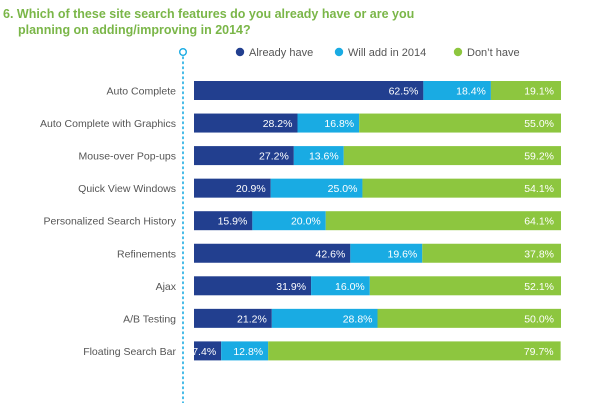 Image resolution: width=600 pixels, height=403 pixels. What do you see at coordinates (149, 319) in the screenshot?
I see `category-label: A/B Testing` at bounding box center [149, 319].